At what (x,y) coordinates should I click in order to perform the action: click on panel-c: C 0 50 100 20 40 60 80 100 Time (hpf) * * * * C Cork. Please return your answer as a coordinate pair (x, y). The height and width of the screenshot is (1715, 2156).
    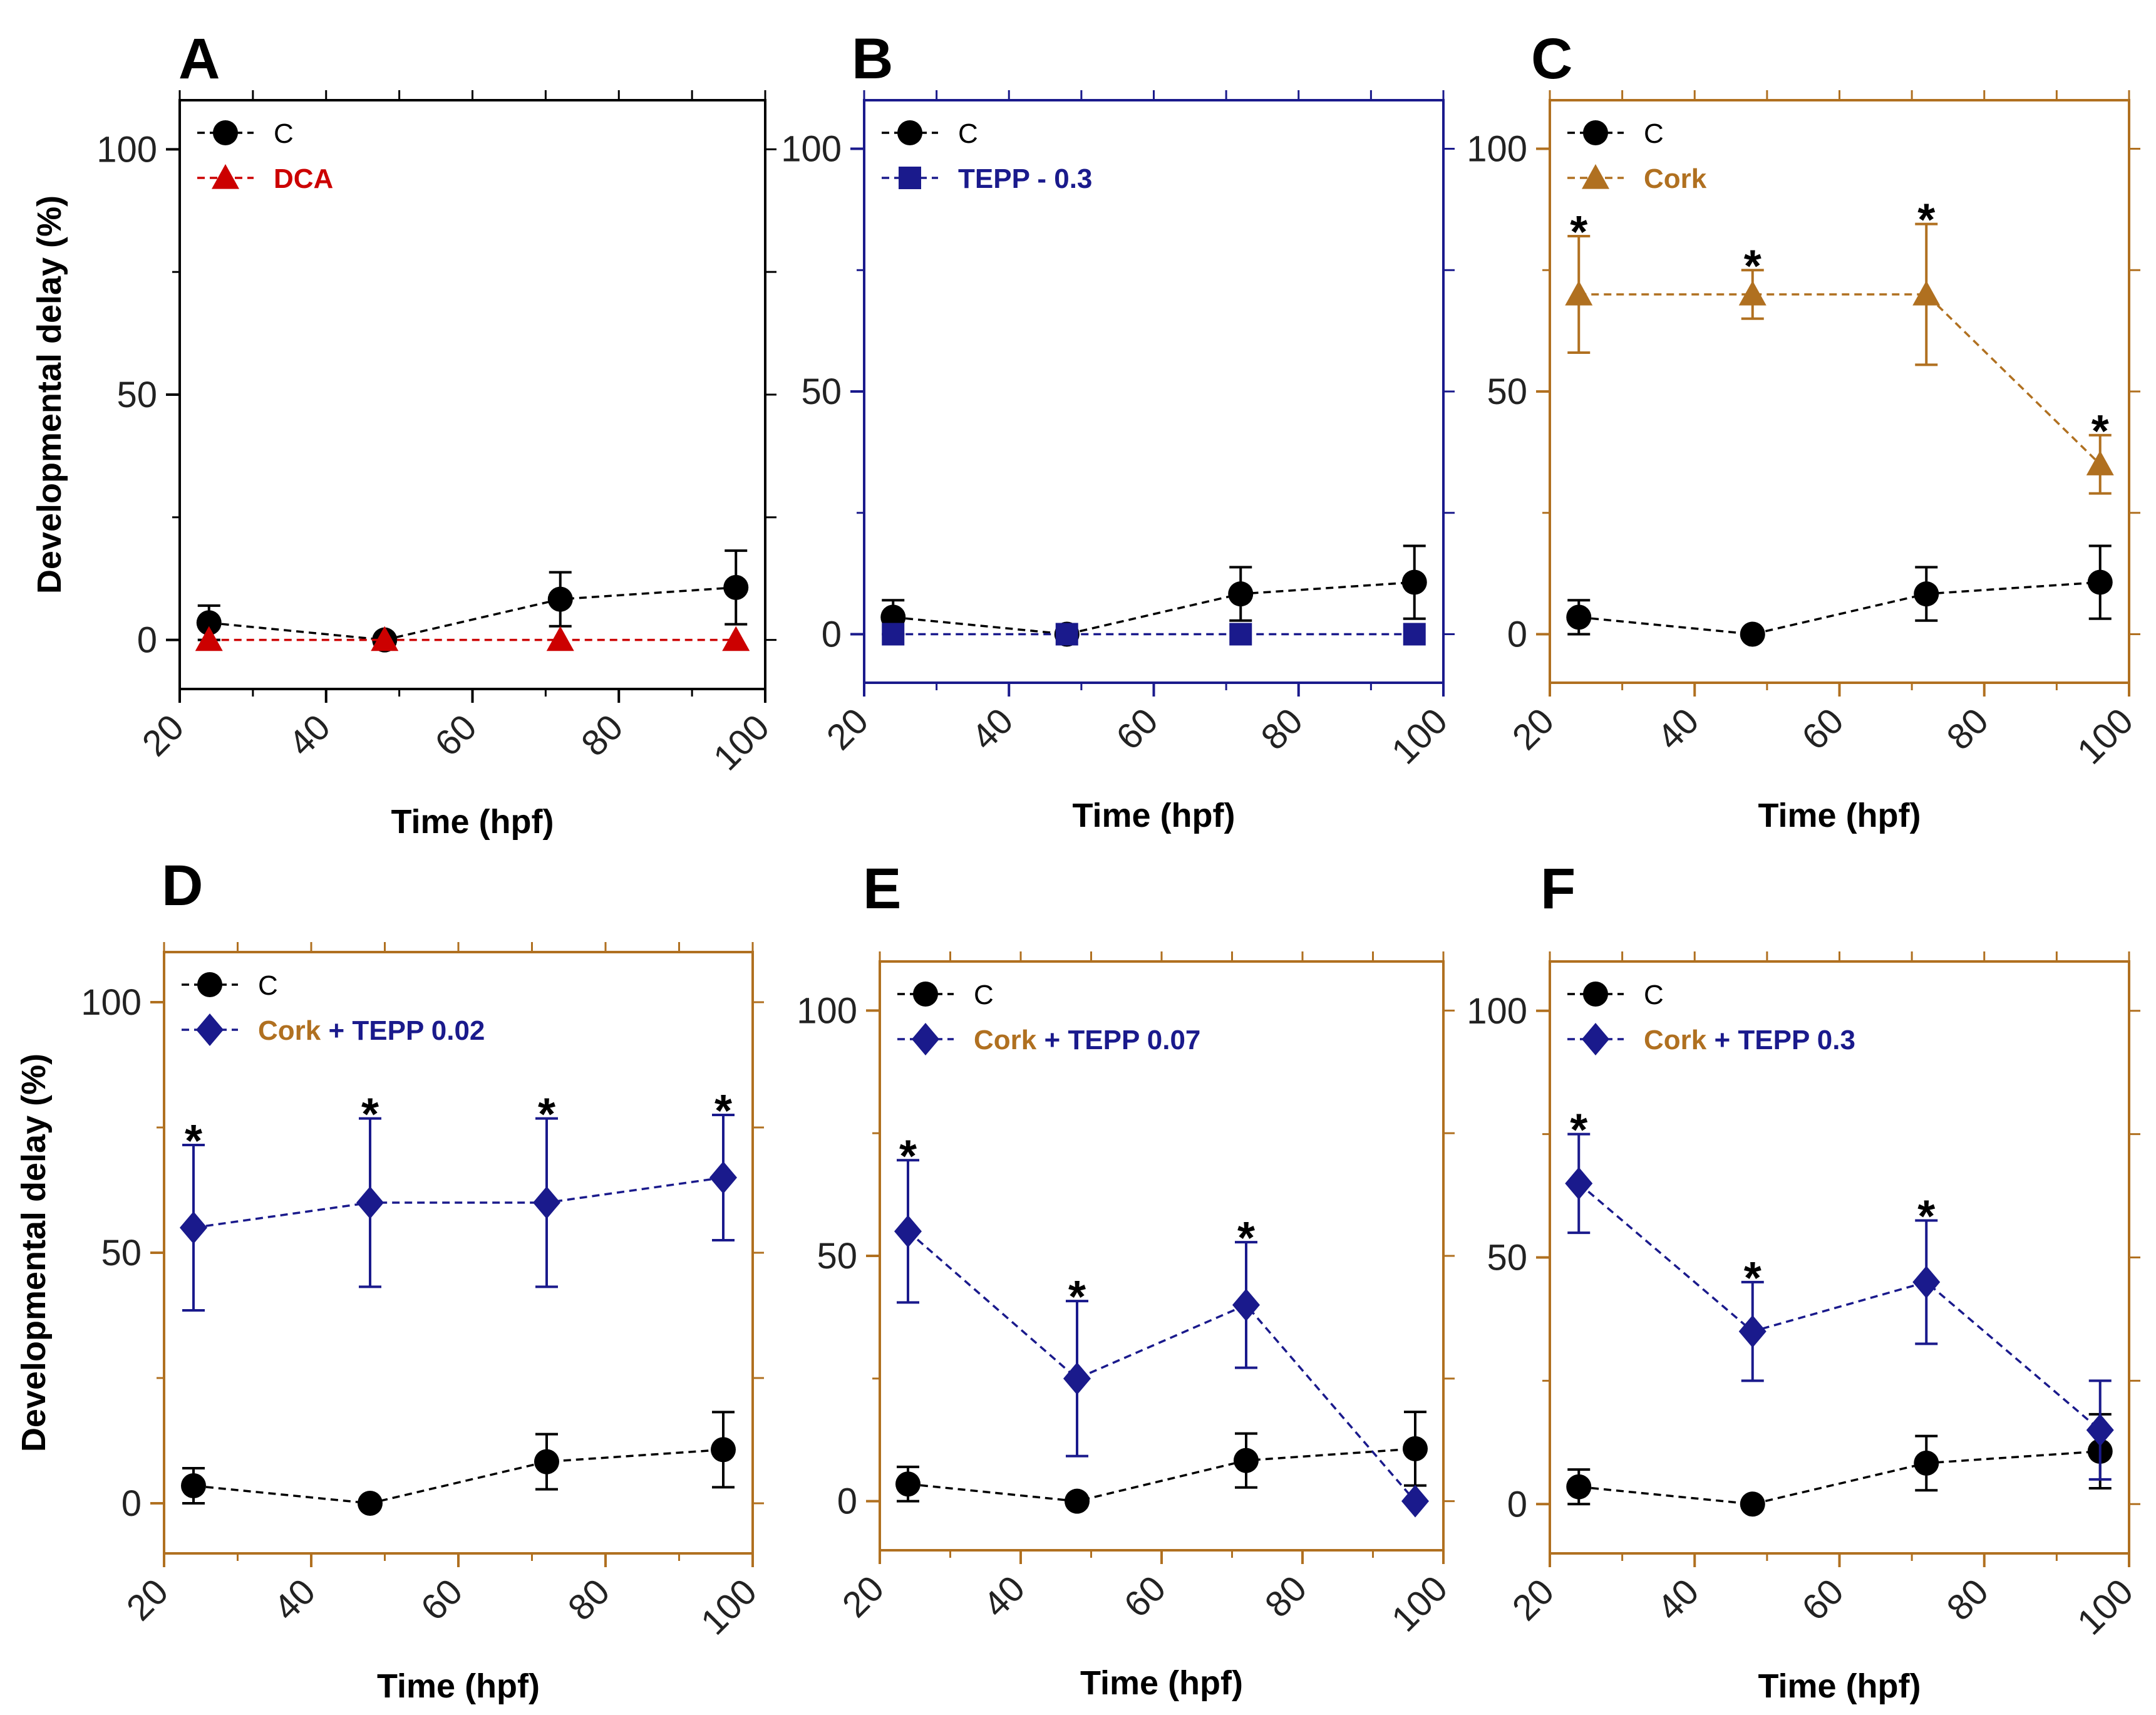
    Looking at the image, I should click on (1804, 430).